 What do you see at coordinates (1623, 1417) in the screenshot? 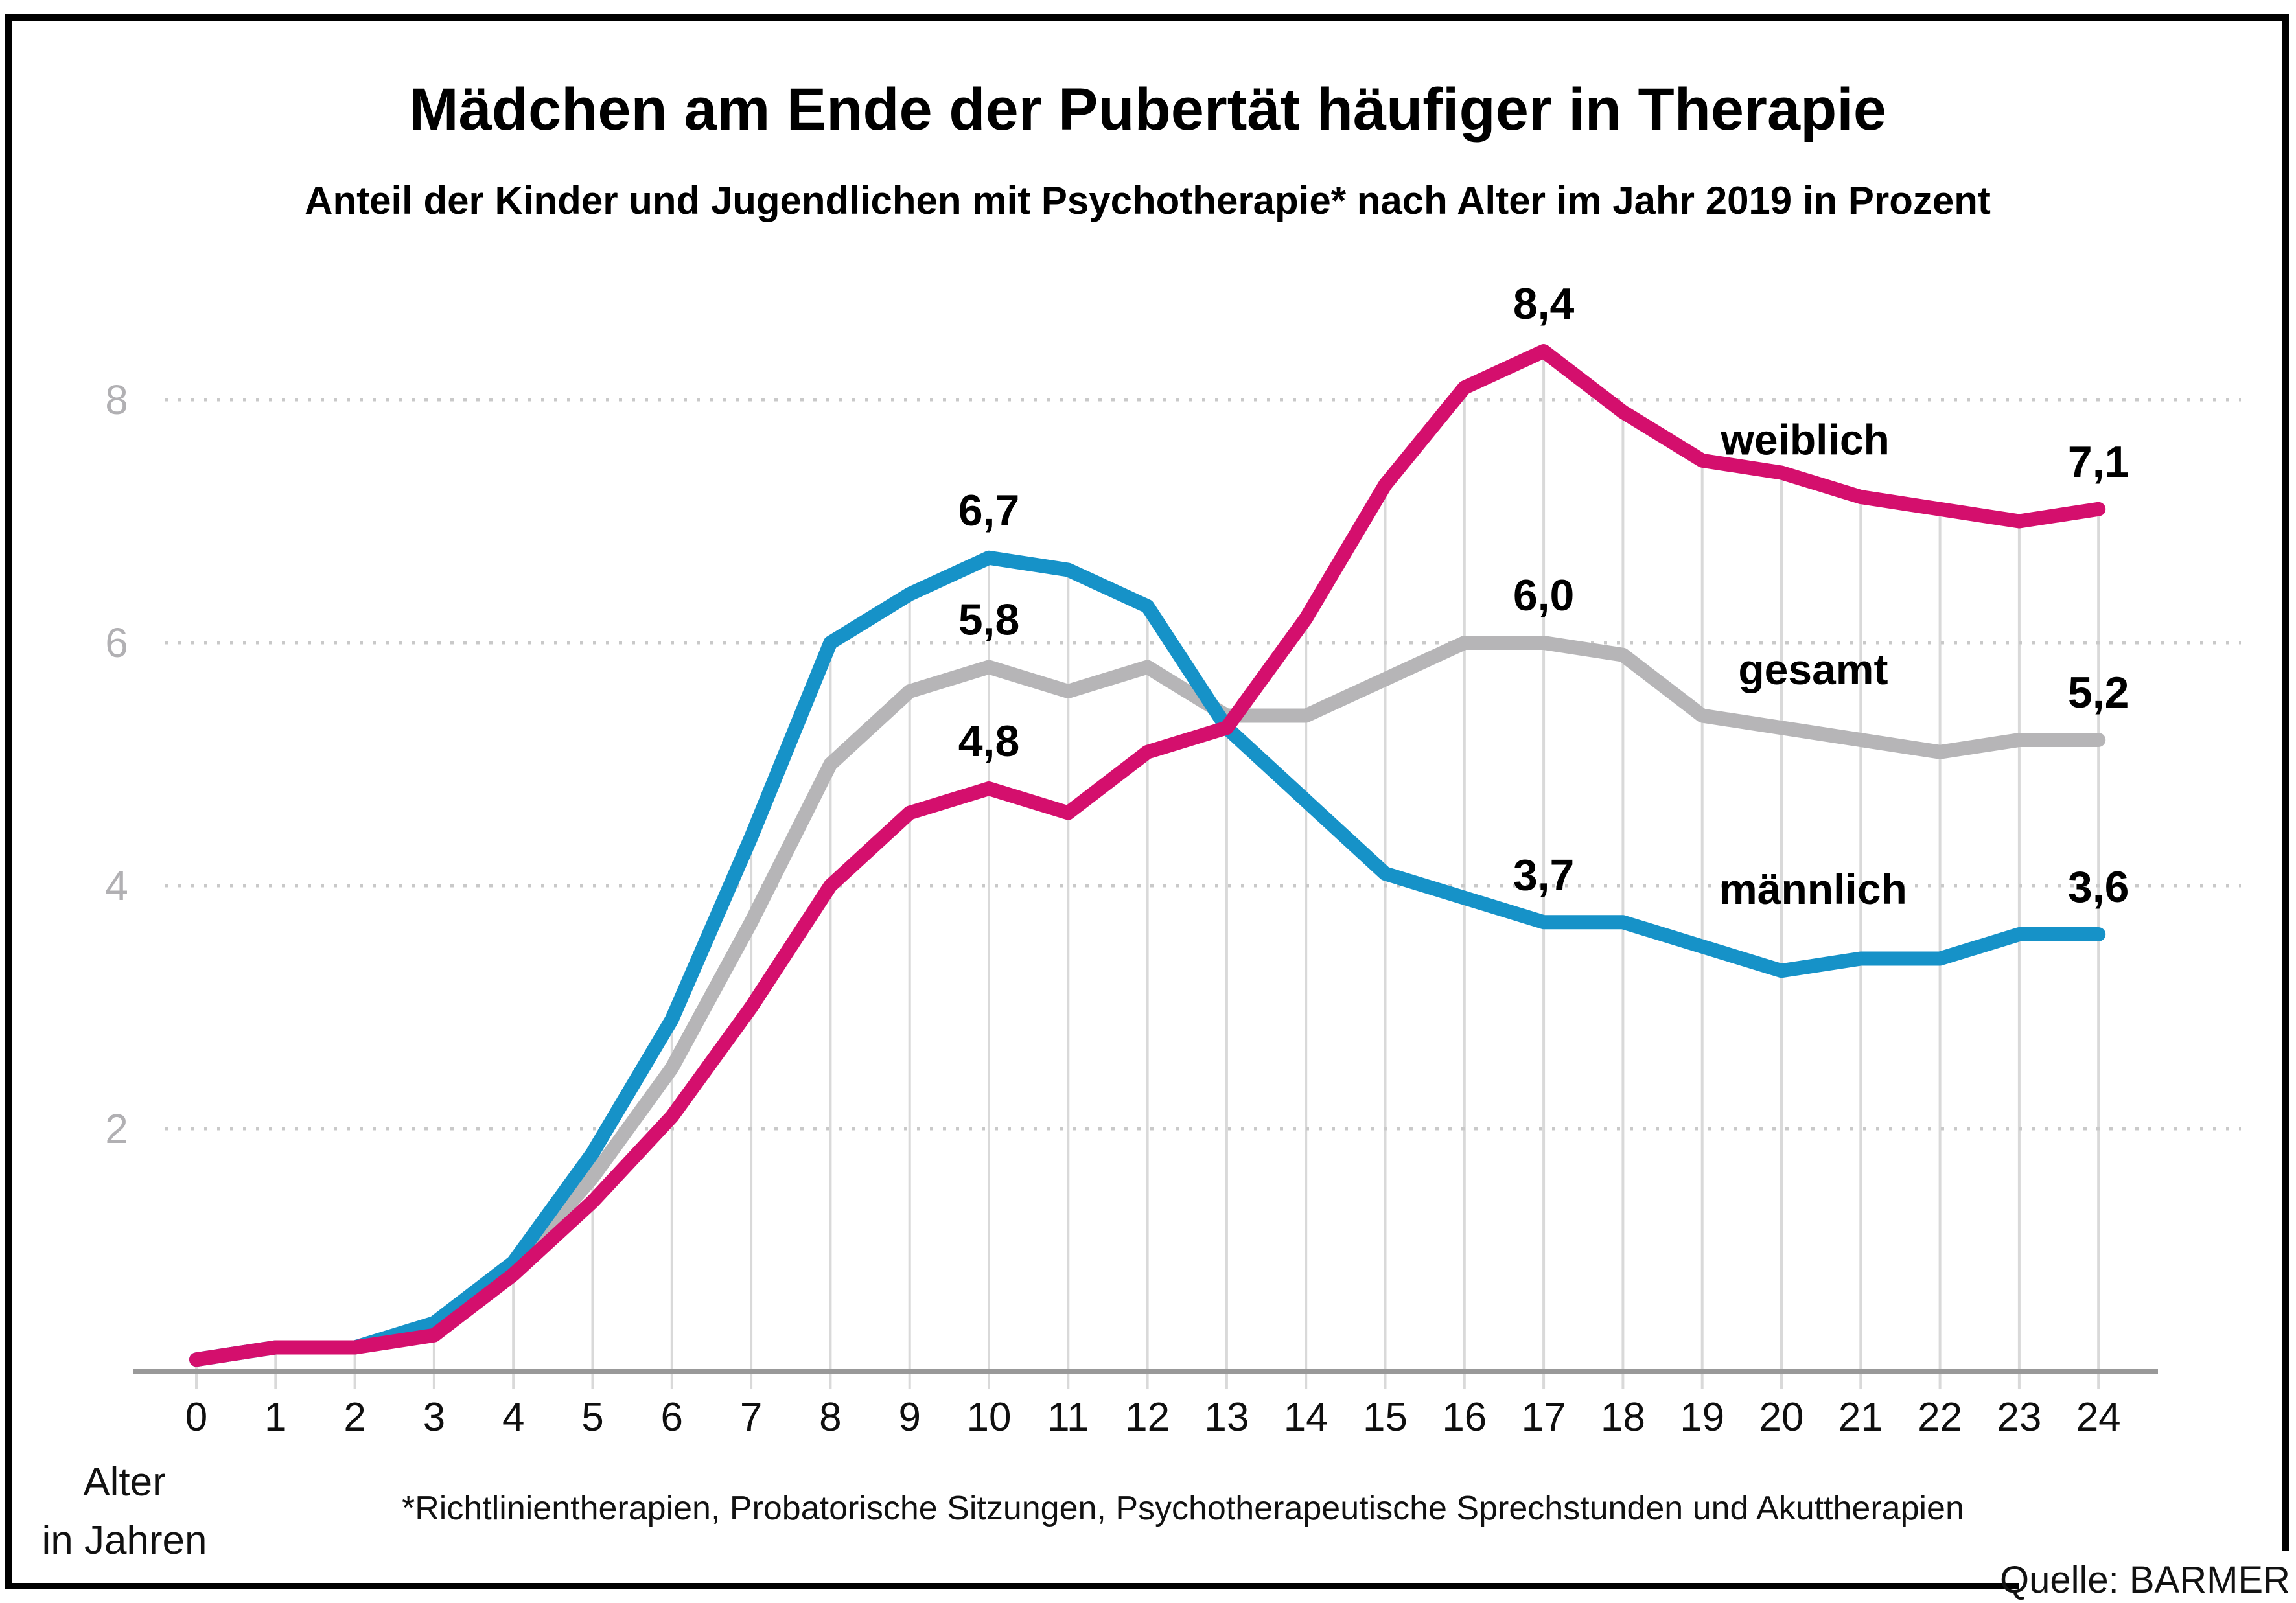
I see `x-axis-tick-label: 18` at bounding box center [1623, 1417].